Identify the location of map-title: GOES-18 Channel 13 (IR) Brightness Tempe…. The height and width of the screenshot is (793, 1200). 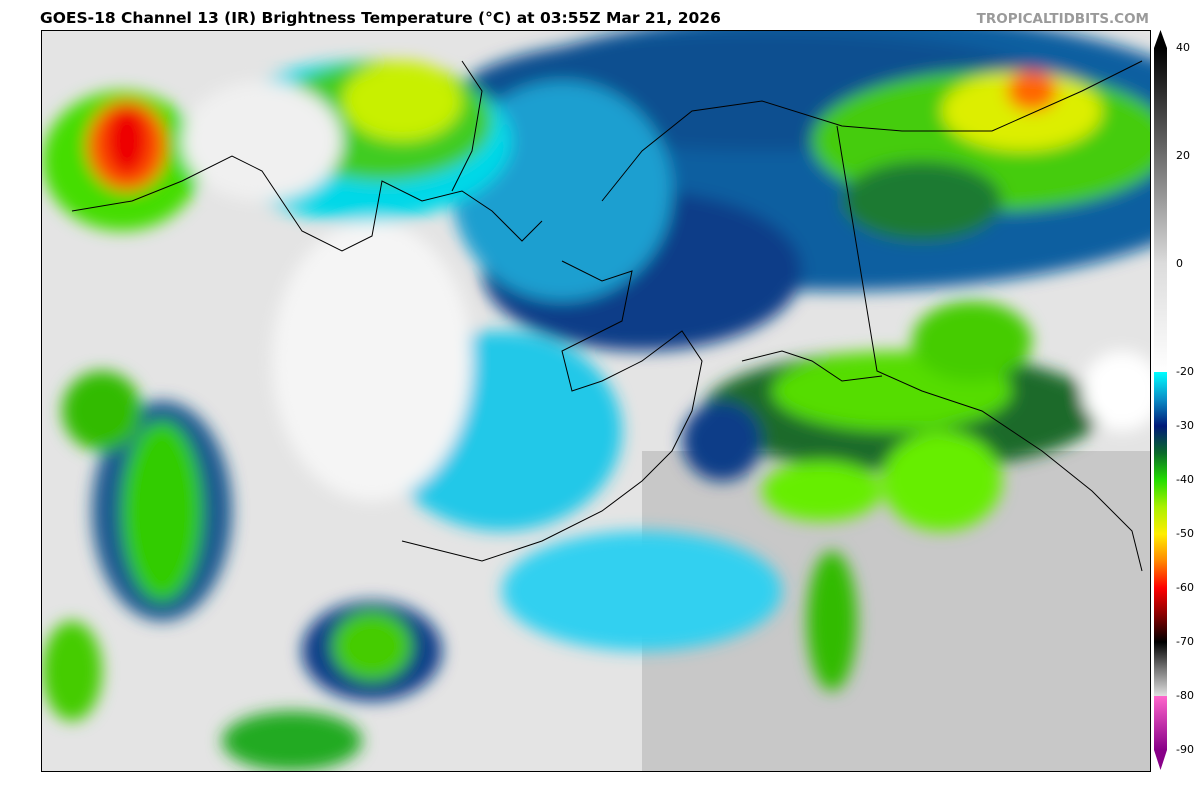
(380, 18).